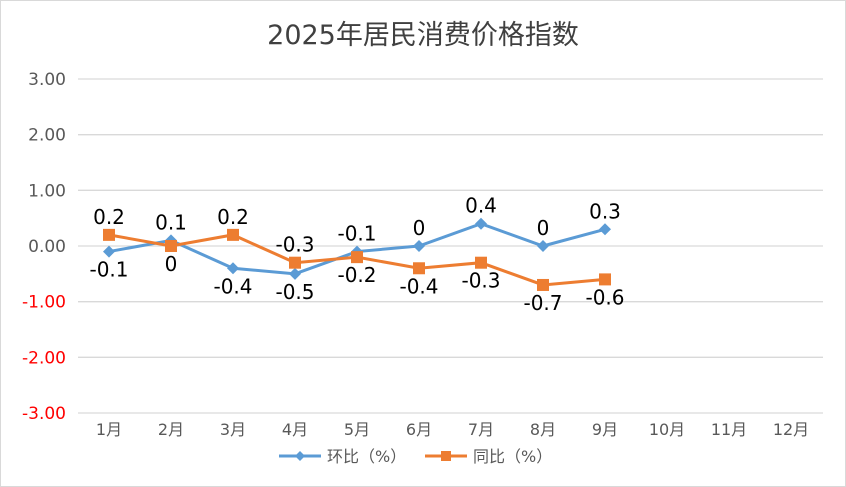 The height and width of the screenshot is (487, 846). What do you see at coordinates (667, 429) in the screenshot?
I see `x-tick-label: 10月` at bounding box center [667, 429].